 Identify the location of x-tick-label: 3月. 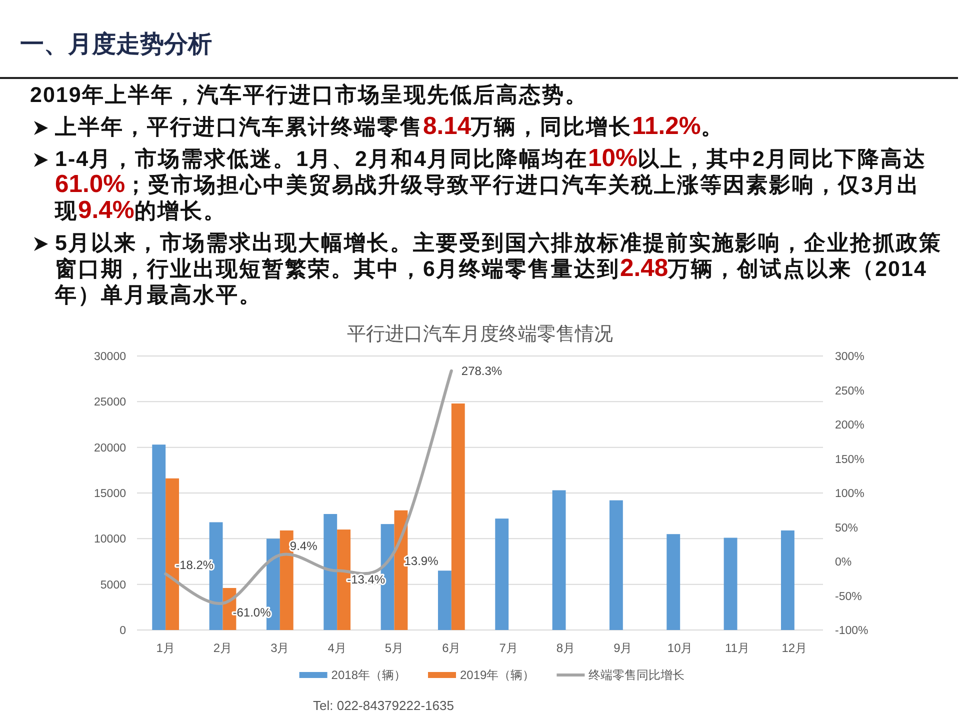
(280, 648).